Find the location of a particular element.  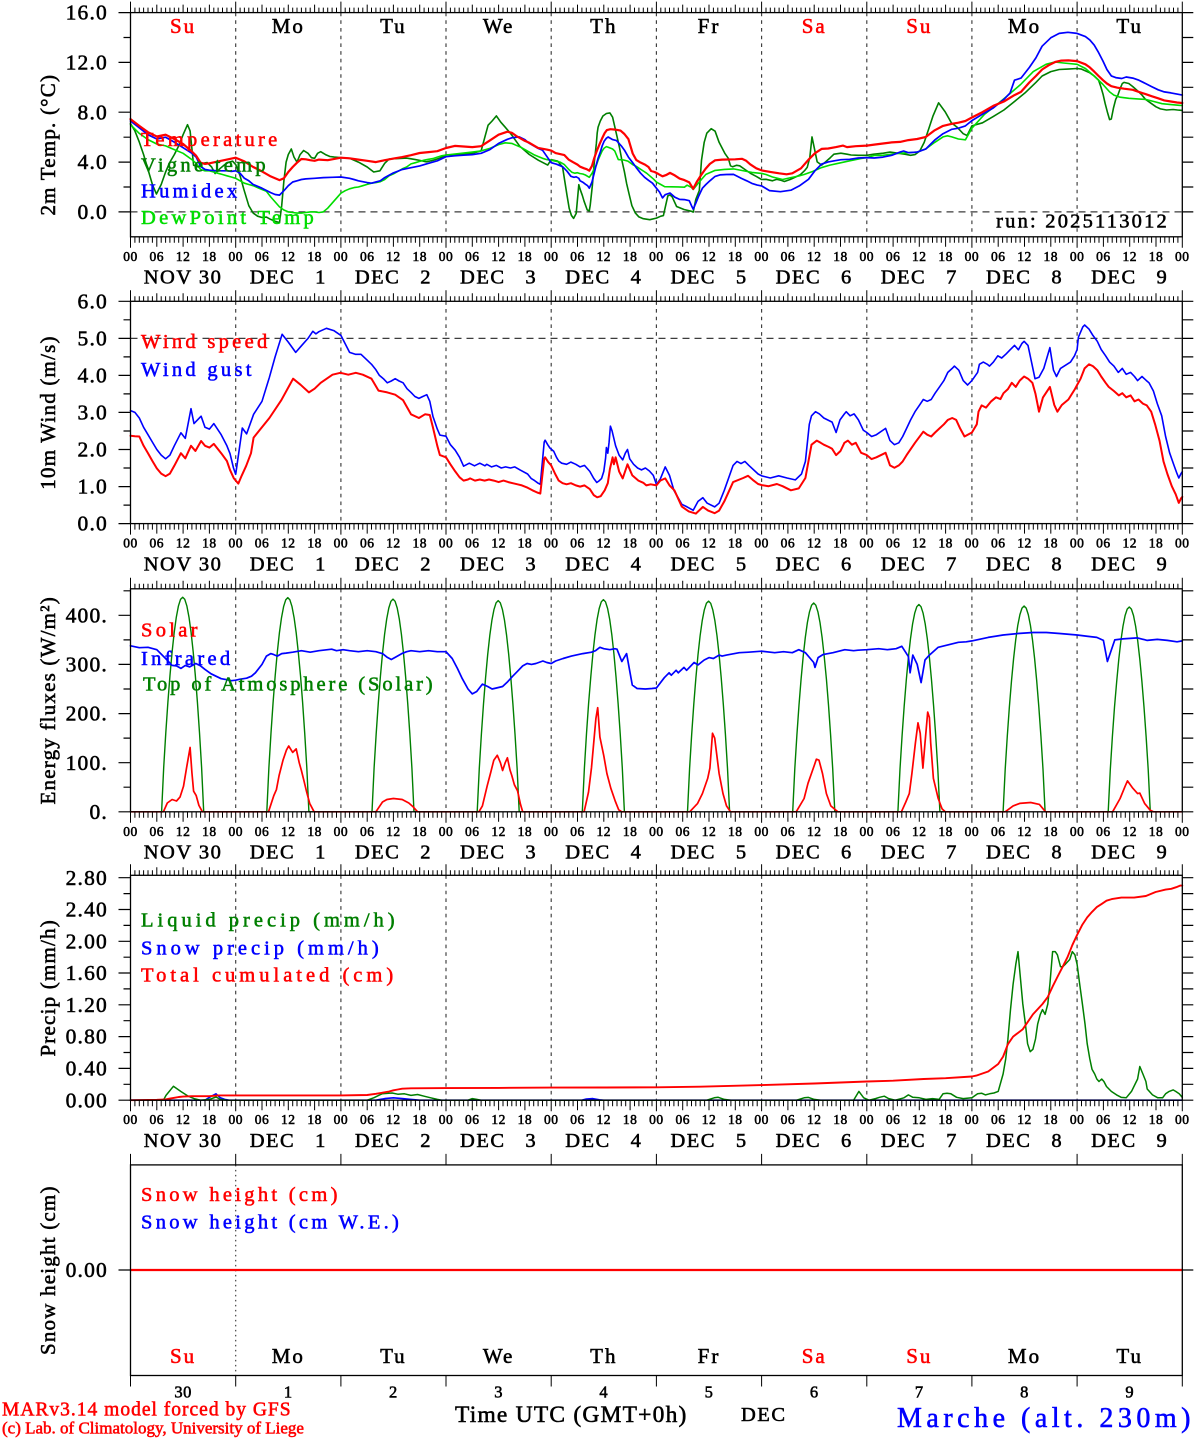

svg-text: 3 is located at coordinates (498, 1391).